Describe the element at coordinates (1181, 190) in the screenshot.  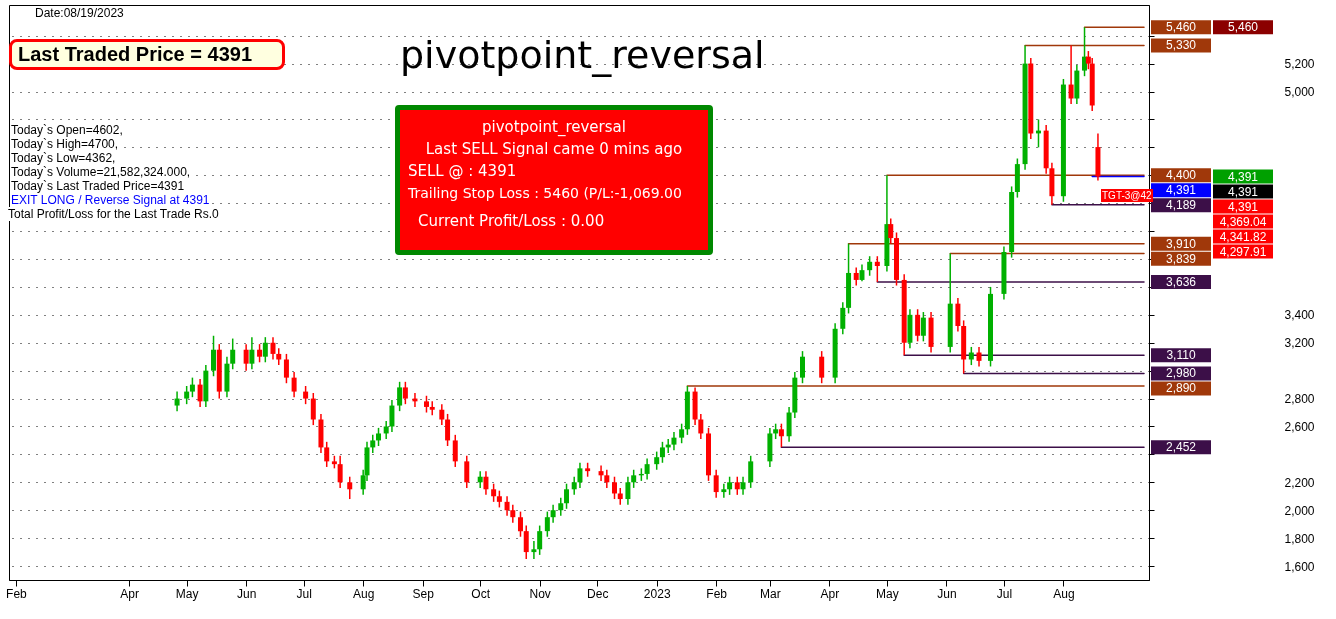
I see `data-label: 4,391` at that location.